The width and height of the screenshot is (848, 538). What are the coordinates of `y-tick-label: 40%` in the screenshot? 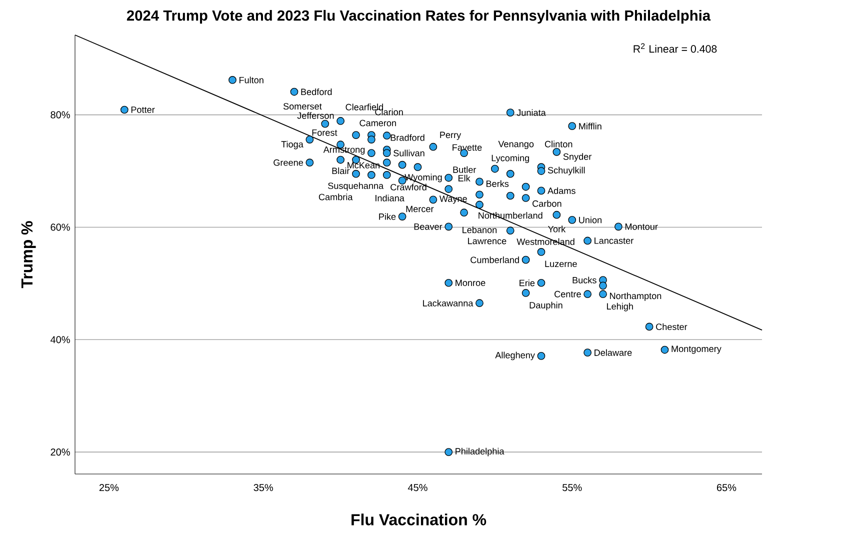 It's located at (60, 340).